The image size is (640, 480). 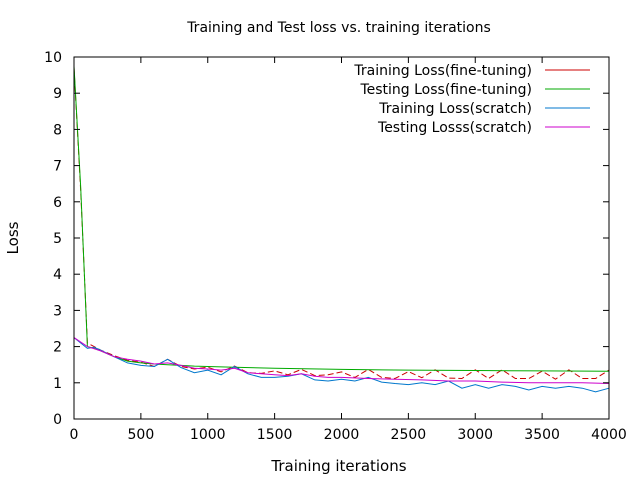 What do you see at coordinates (57, 167) in the screenshot?
I see `y-tick-label: 7` at bounding box center [57, 167].